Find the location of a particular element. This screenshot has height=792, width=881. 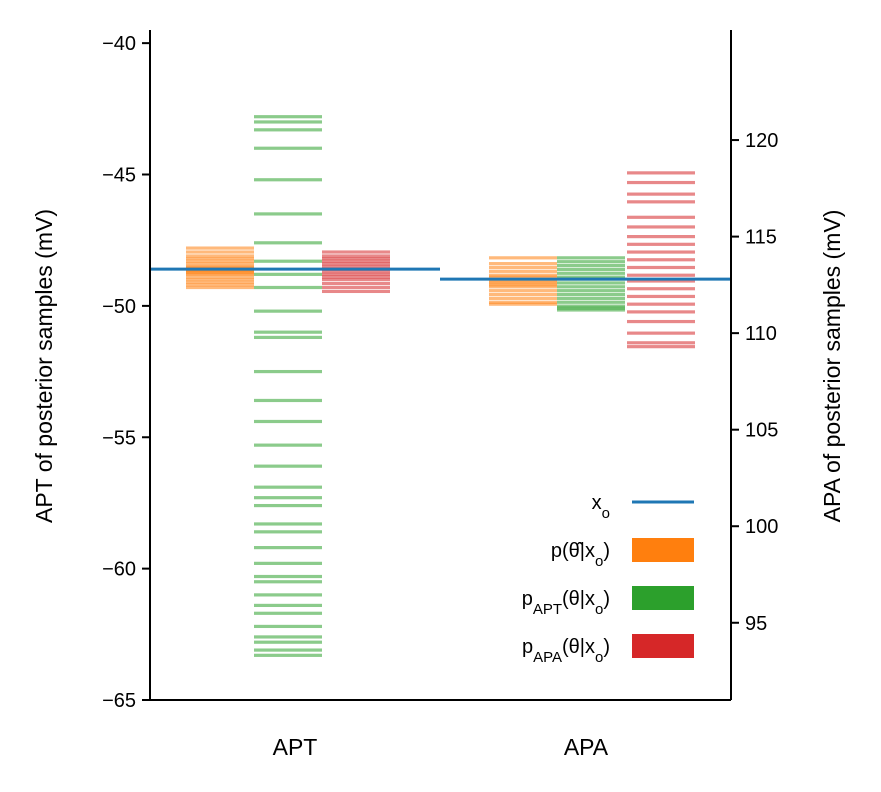

legend-label-series-1: pAPT(θ|xo) is located at coordinates (566, 603).